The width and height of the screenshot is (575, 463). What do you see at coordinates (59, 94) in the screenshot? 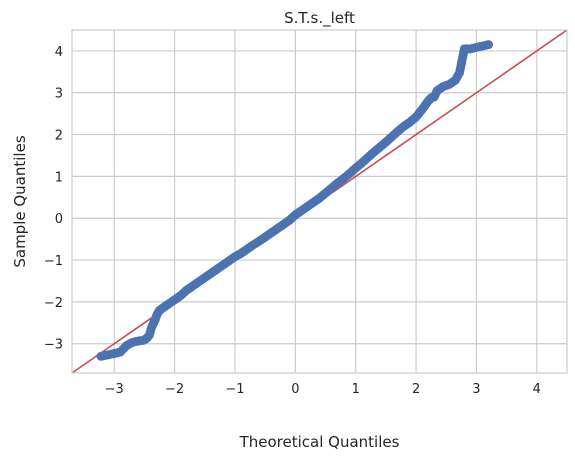
I see `y-tick-label: 3` at bounding box center [59, 94].